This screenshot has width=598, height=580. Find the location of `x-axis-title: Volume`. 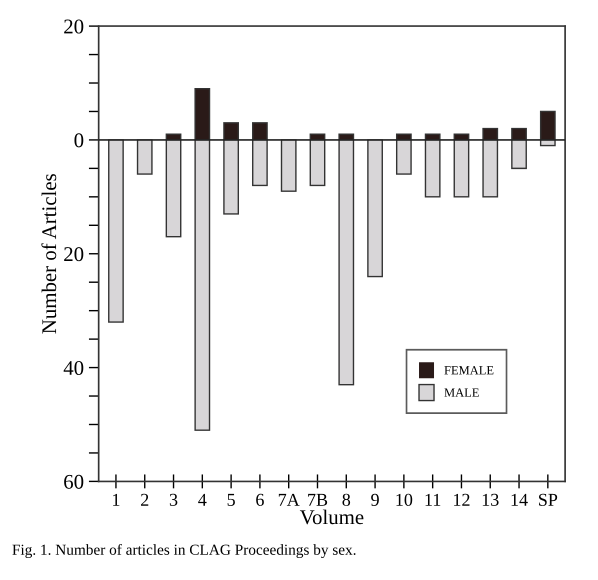

x-axis-title: Volume is located at coordinates (332, 517).